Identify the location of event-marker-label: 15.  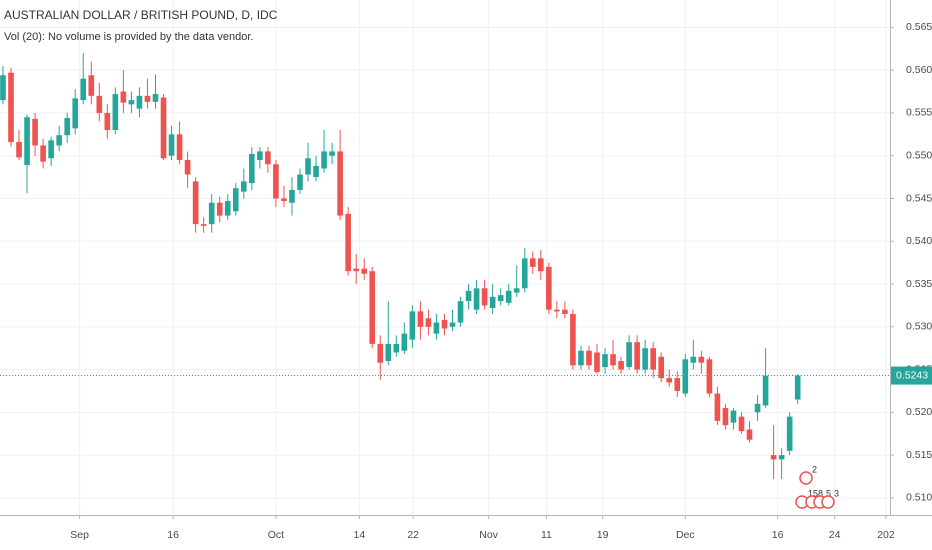
(813, 493).